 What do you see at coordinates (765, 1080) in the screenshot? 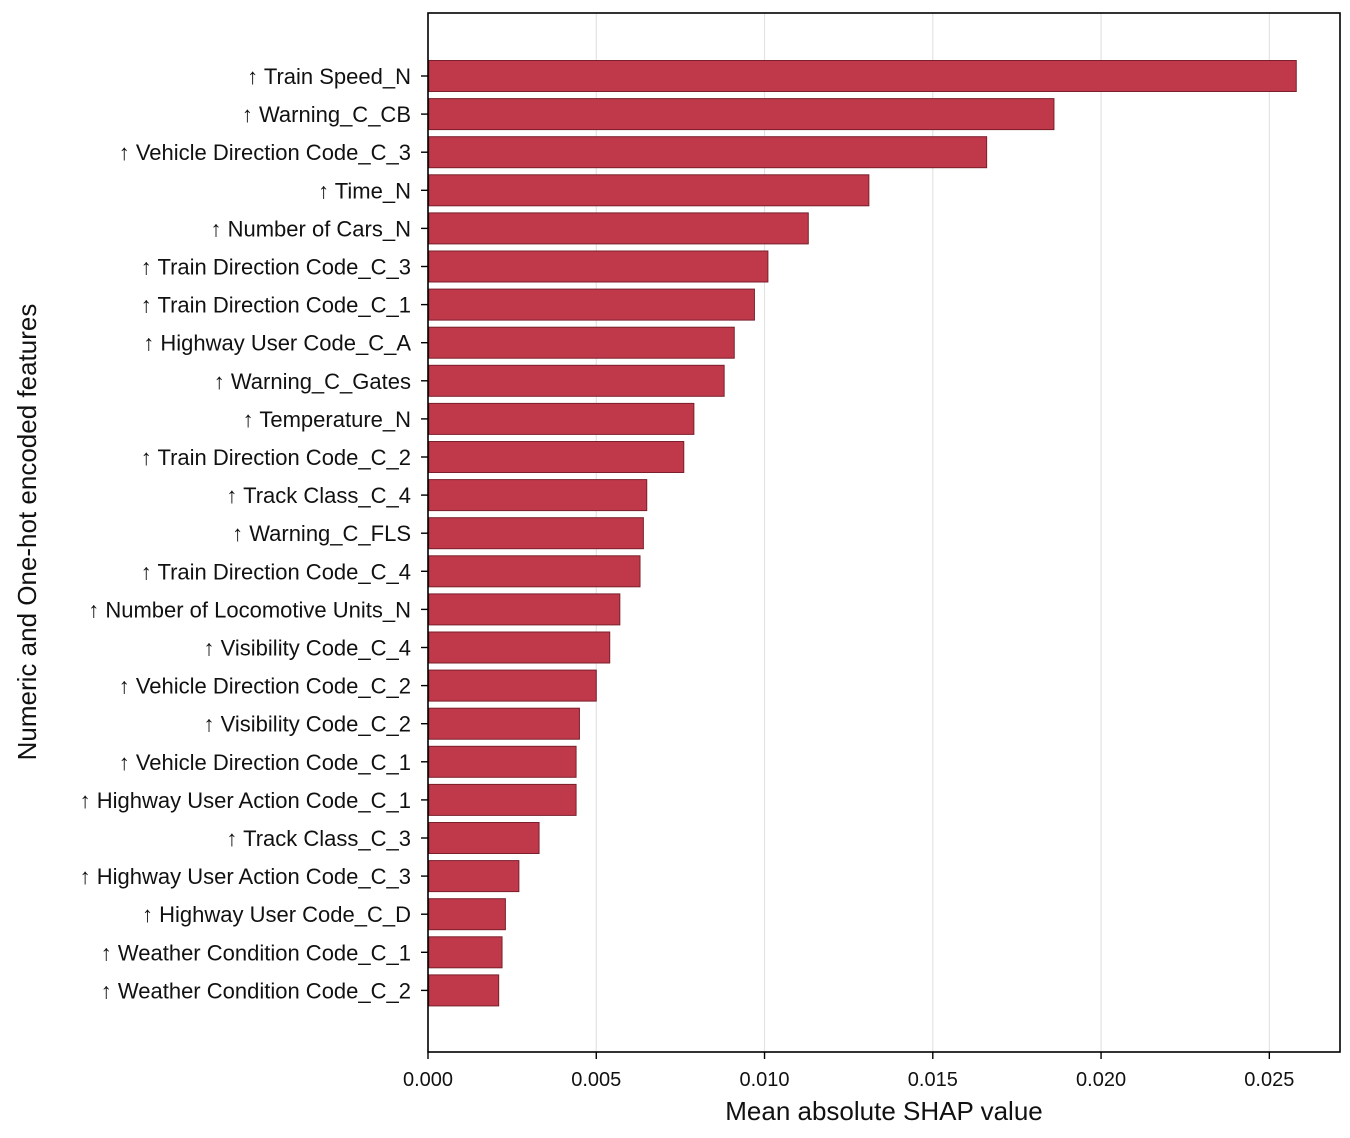
I see `x-tick-label: 0.010` at bounding box center [765, 1080].